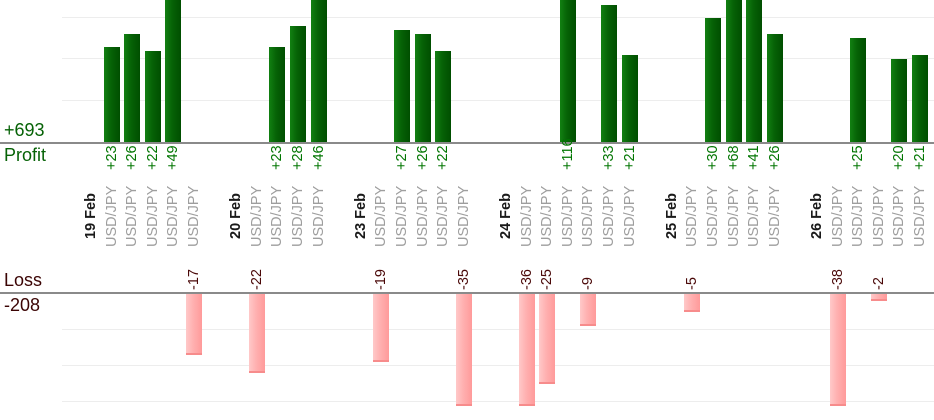 The image size is (934, 420). What do you see at coordinates (173, 157) in the screenshot?
I see `profit-value-label: +49` at bounding box center [173, 157].